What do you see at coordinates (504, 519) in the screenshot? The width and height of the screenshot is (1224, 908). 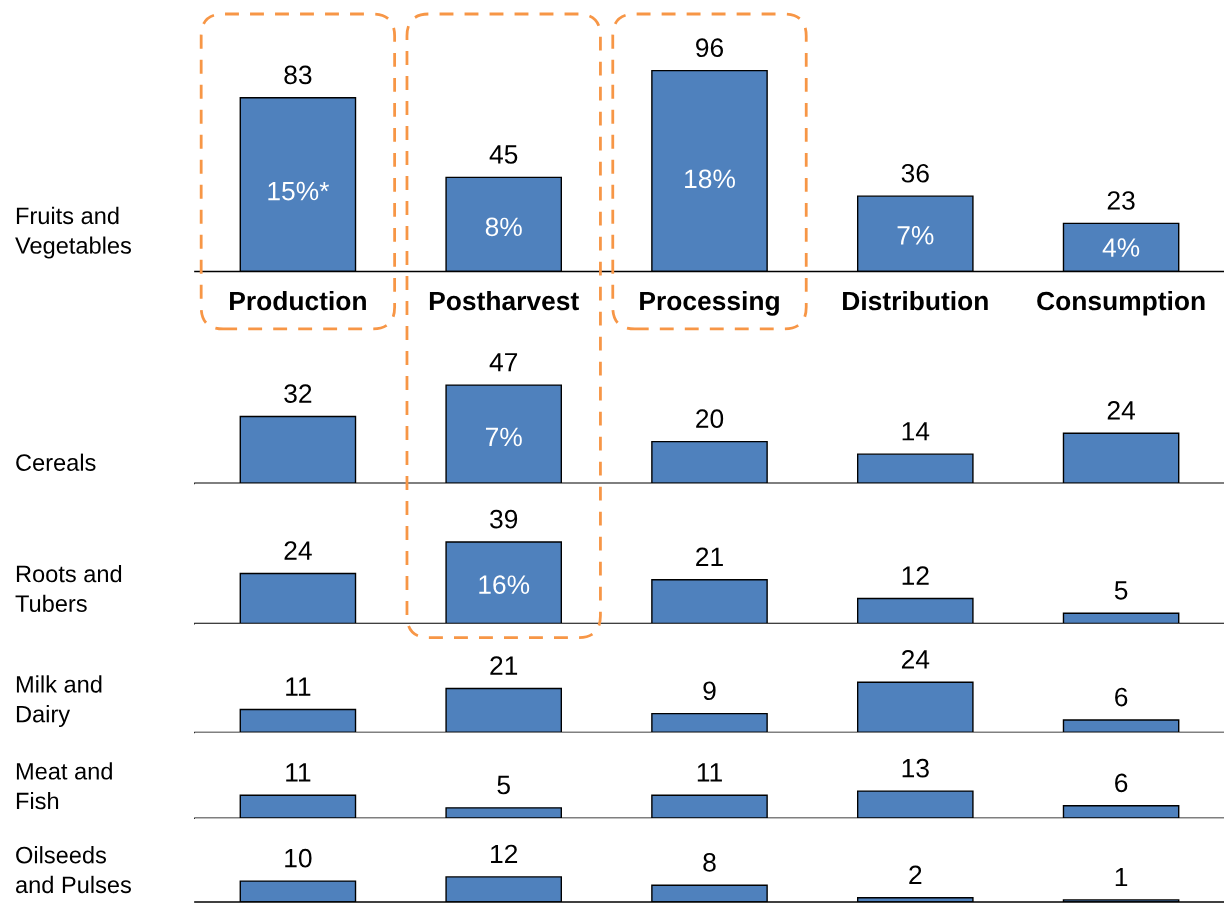 I see `data-label: 39` at bounding box center [504, 519].